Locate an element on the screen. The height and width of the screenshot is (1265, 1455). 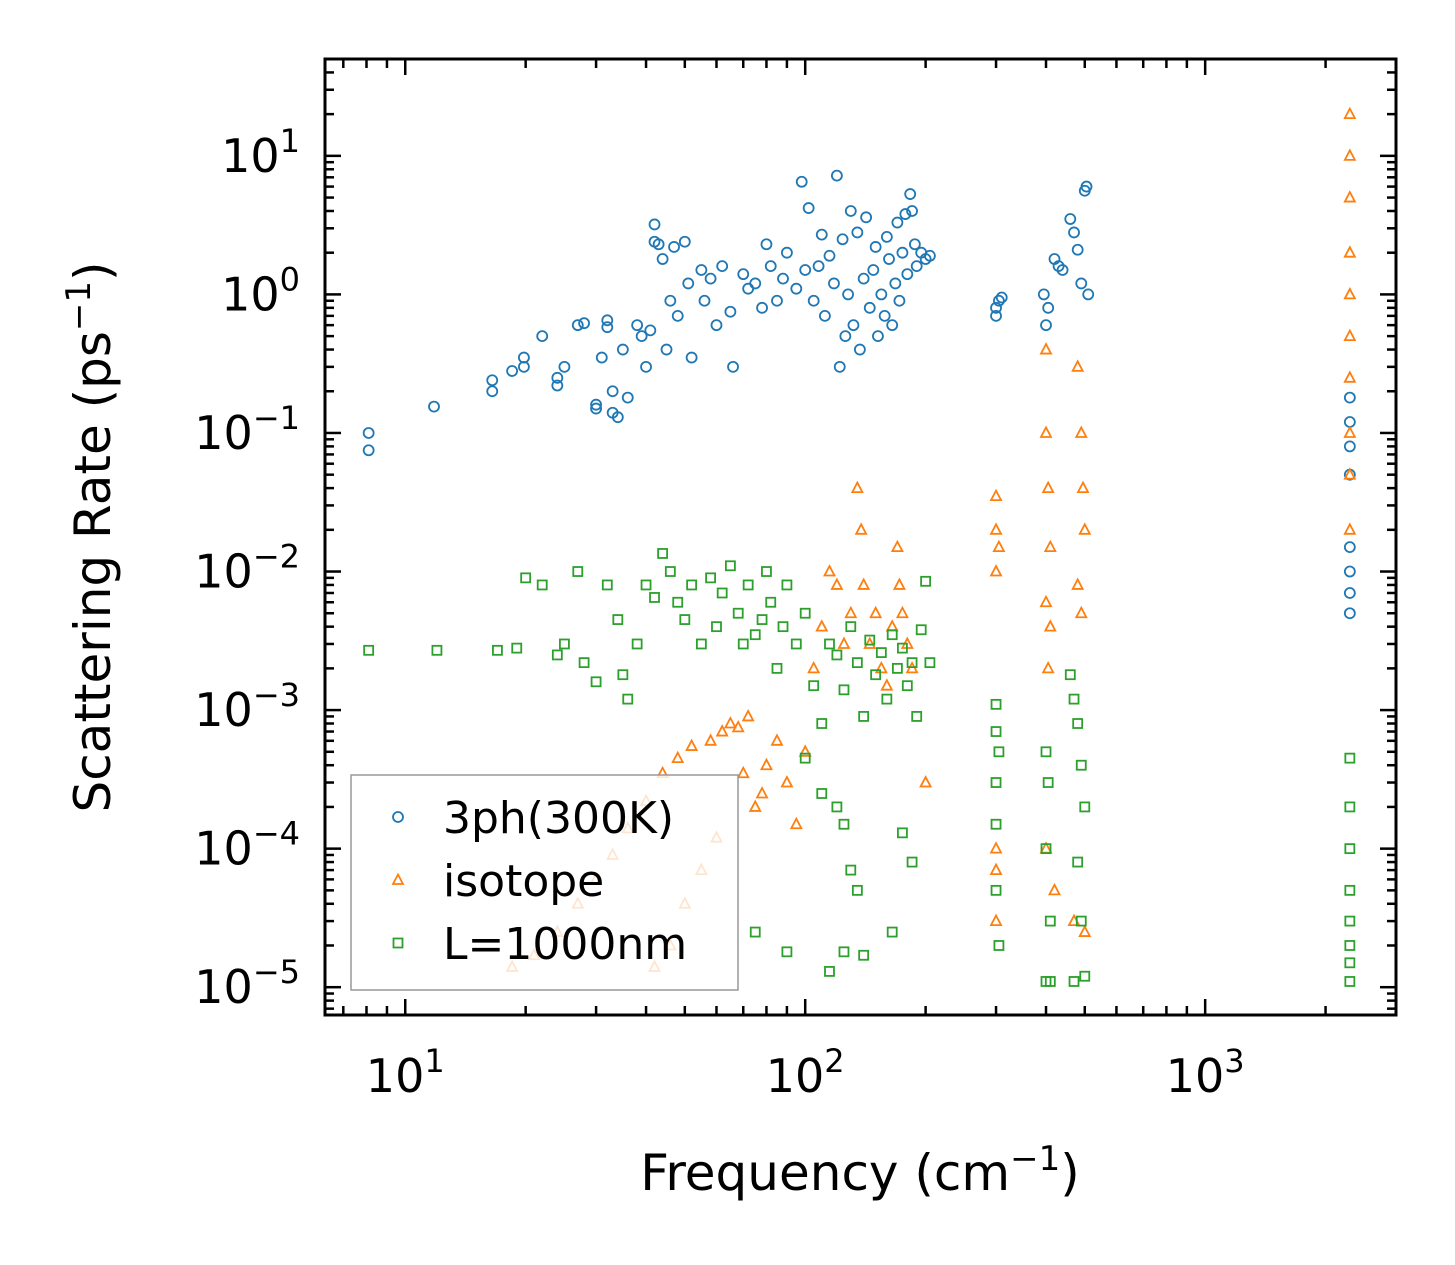
y-tick-label: 10⁻² is located at coordinates (247, 568).